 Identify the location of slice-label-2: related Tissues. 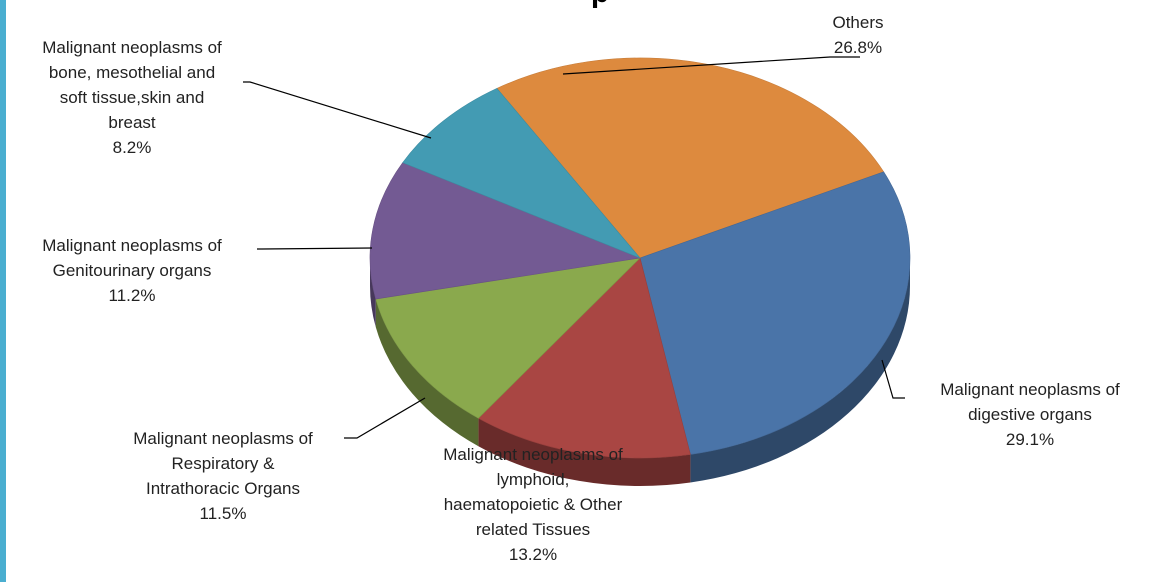
(533, 529).